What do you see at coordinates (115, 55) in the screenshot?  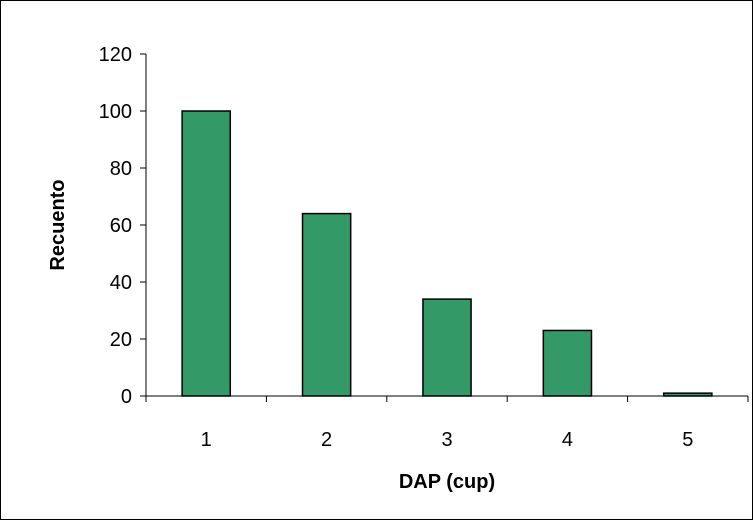 I see `y-tick-label: 120` at bounding box center [115, 55].